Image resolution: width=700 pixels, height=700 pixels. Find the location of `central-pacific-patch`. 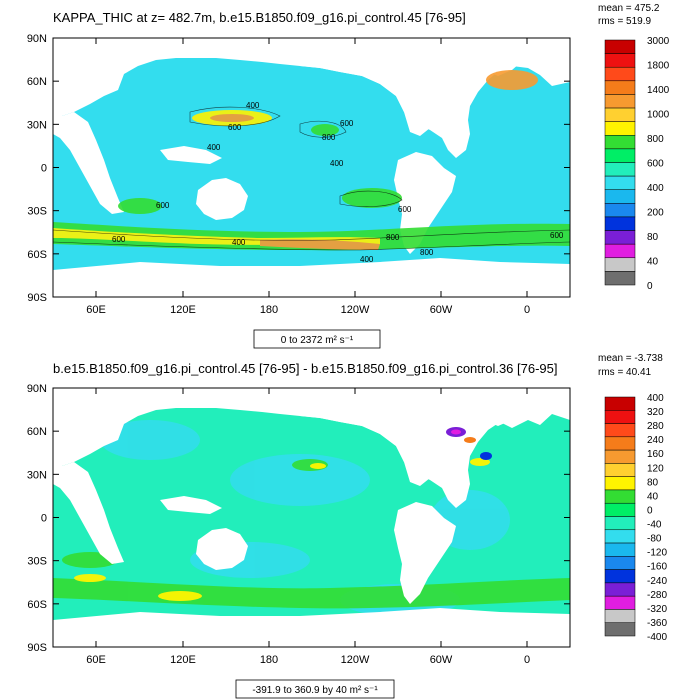

central-pacific-patch is located at coordinates (325, 130).